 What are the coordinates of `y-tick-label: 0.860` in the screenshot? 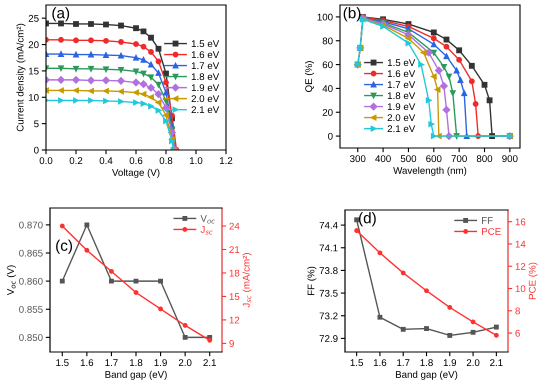 It's located at (31, 281).